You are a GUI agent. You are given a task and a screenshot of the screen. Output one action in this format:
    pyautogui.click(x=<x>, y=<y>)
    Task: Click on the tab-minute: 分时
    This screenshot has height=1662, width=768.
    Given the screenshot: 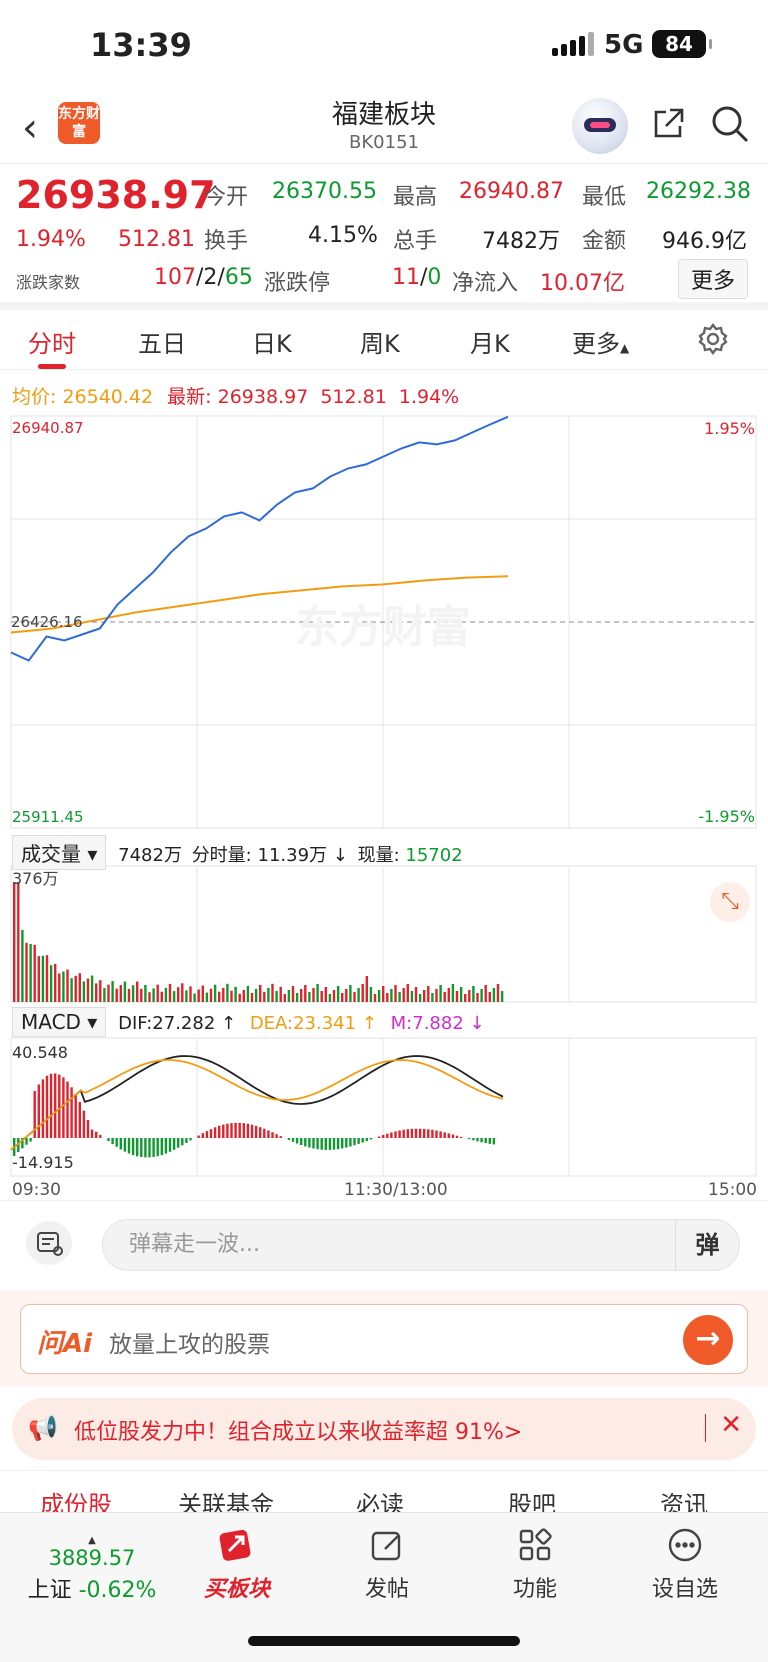 What is the action you would take?
    pyautogui.click(x=52, y=346)
    